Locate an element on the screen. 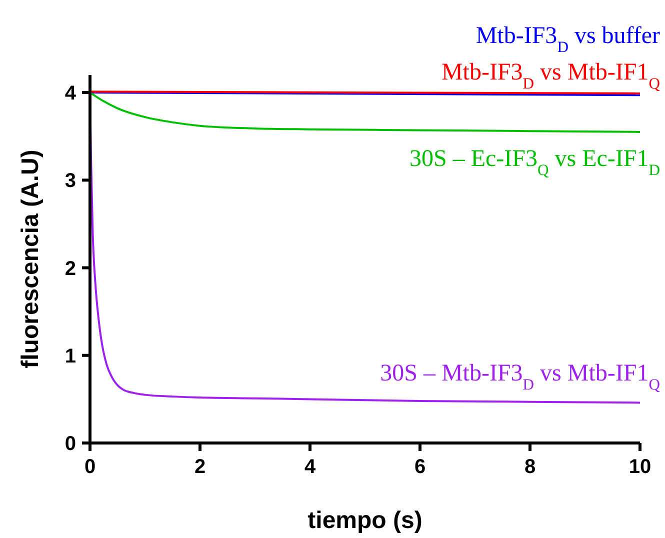 This screenshot has height=538, width=665. line-series is located at coordinates (365, 112).